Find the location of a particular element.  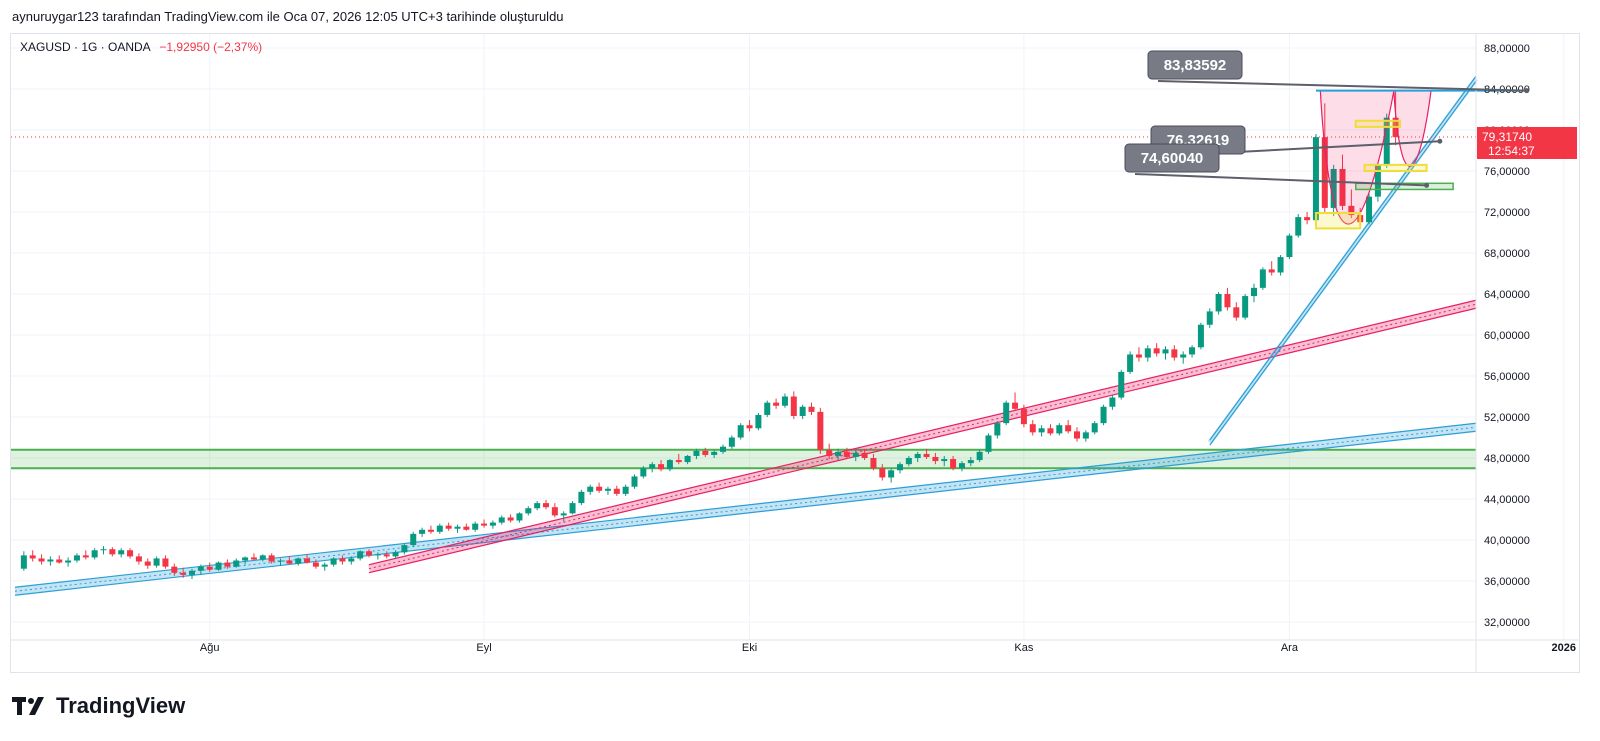

y-tick-label: 56,00000 is located at coordinates (1507, 377).